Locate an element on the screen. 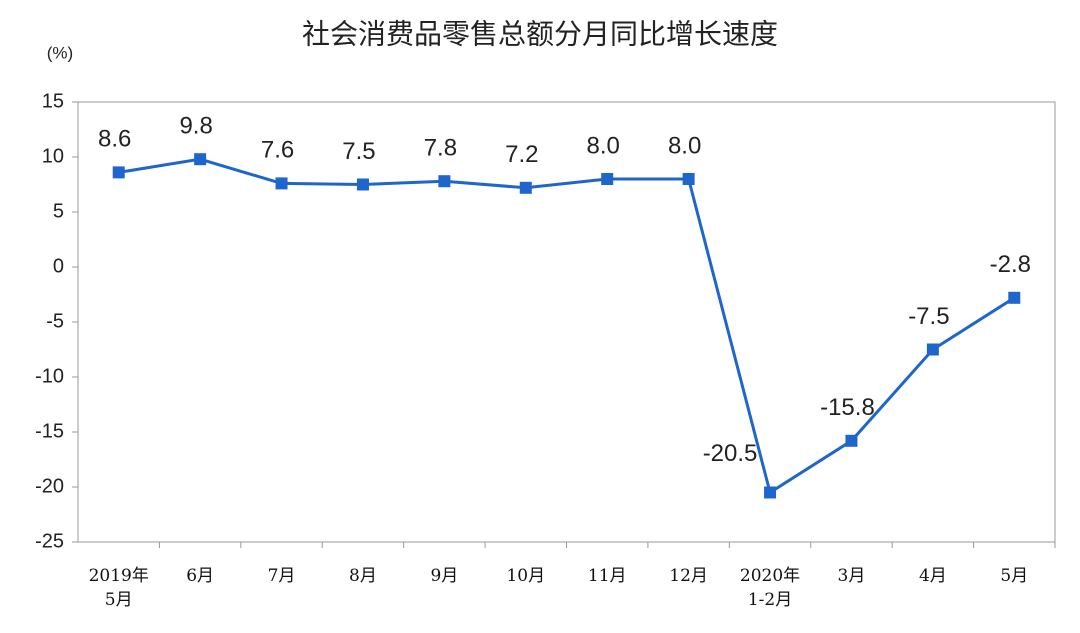  x-tick-label: 2019年 5月 is located at coordinates (118, 588).